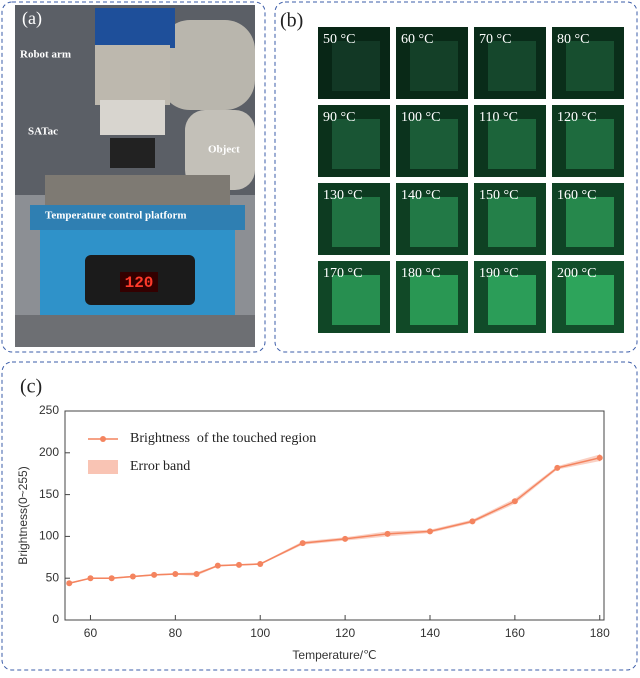 Image resolution: width=640 pixels, height=678 pixels. What do you see at coordinates (342, 273) in the screenshot?
I see `tile-label: 170 °C` at bounding box center [342, 273].